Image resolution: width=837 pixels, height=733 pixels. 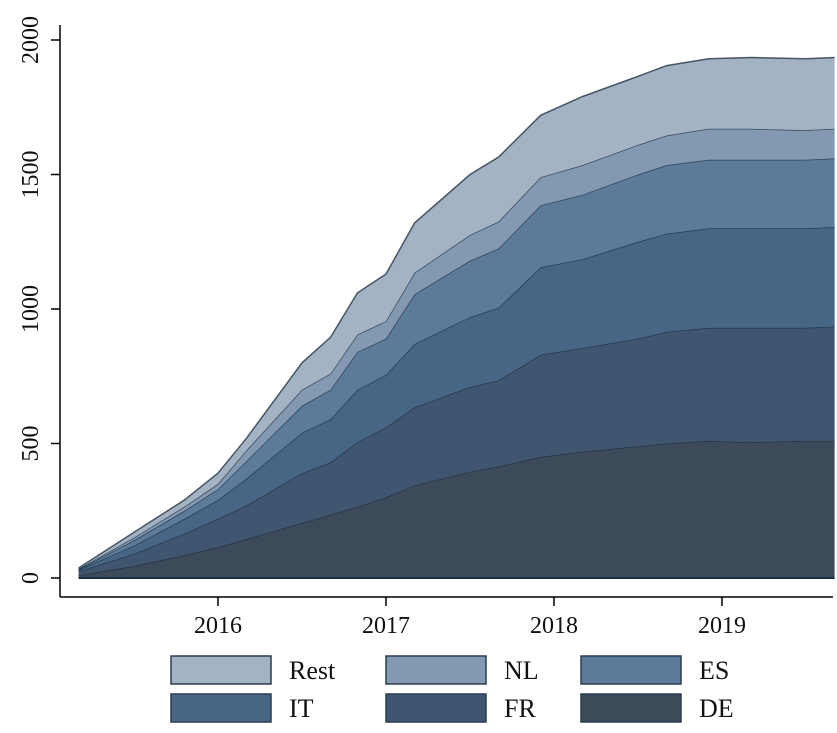 I want to click on legend-swatch-de, so click(x=631, y=708).